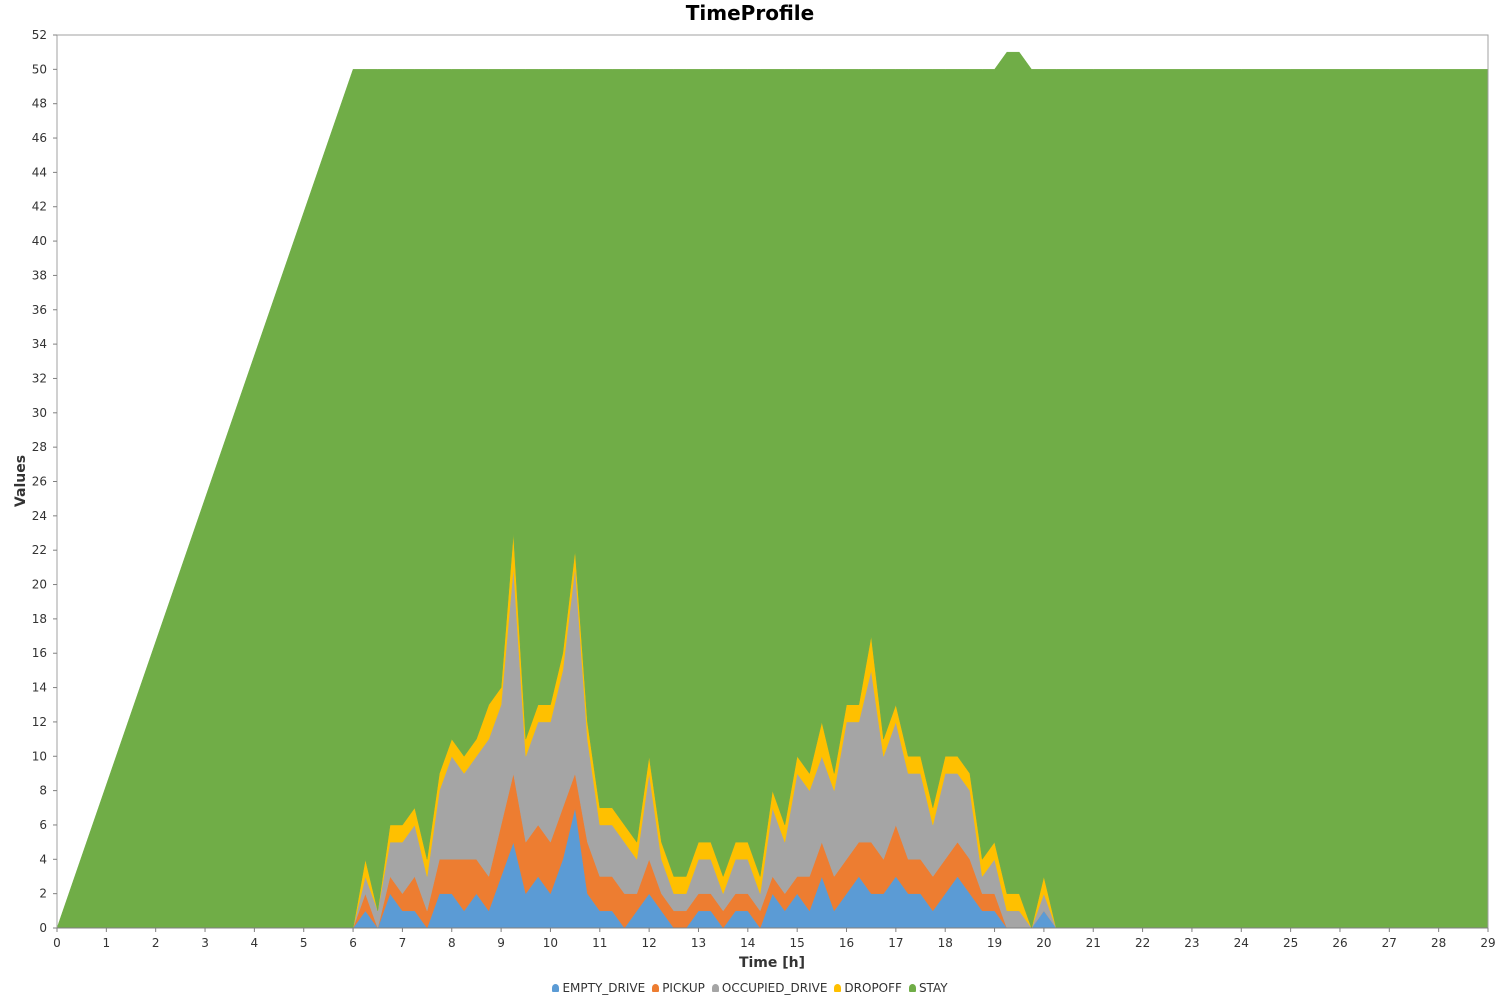 The image size is (1500, 1000). What do you see at coordinates (57, 943) in the screenshot?
I see `x-tick-label: 0` at bounding box center [57, 943].